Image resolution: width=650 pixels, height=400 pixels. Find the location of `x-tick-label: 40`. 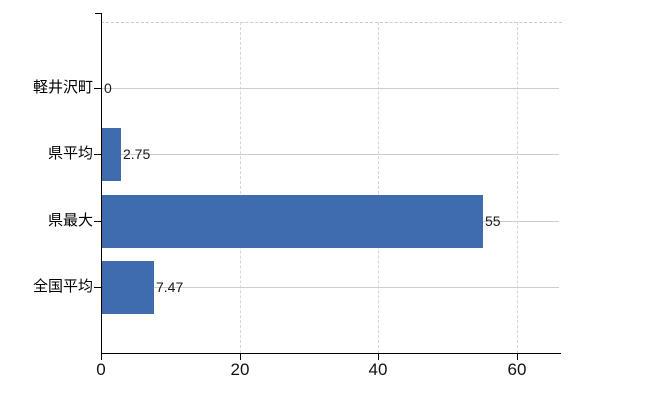

x-tick-label: 40 is located at coordinates (378, 369).